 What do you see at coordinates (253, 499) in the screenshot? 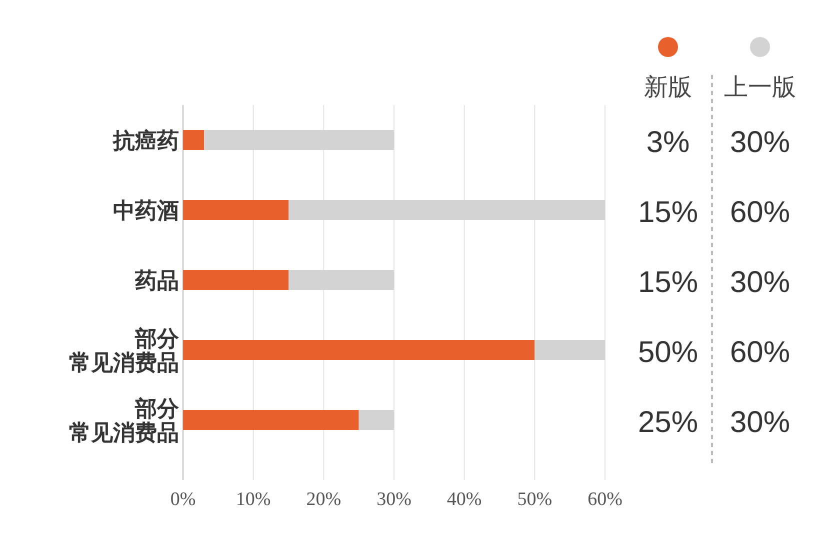
I see `x-tick-label: 10%` at bounding box center [253, 499].